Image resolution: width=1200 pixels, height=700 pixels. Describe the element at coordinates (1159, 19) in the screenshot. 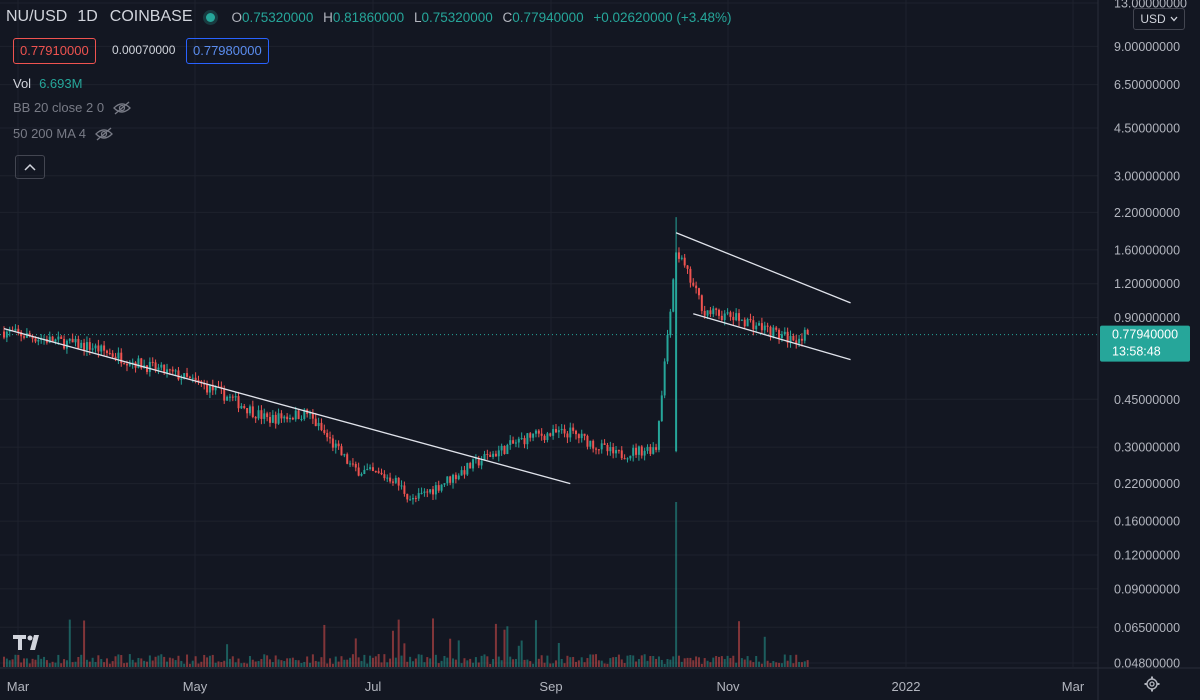

I see `currency-select: USD` at that location.